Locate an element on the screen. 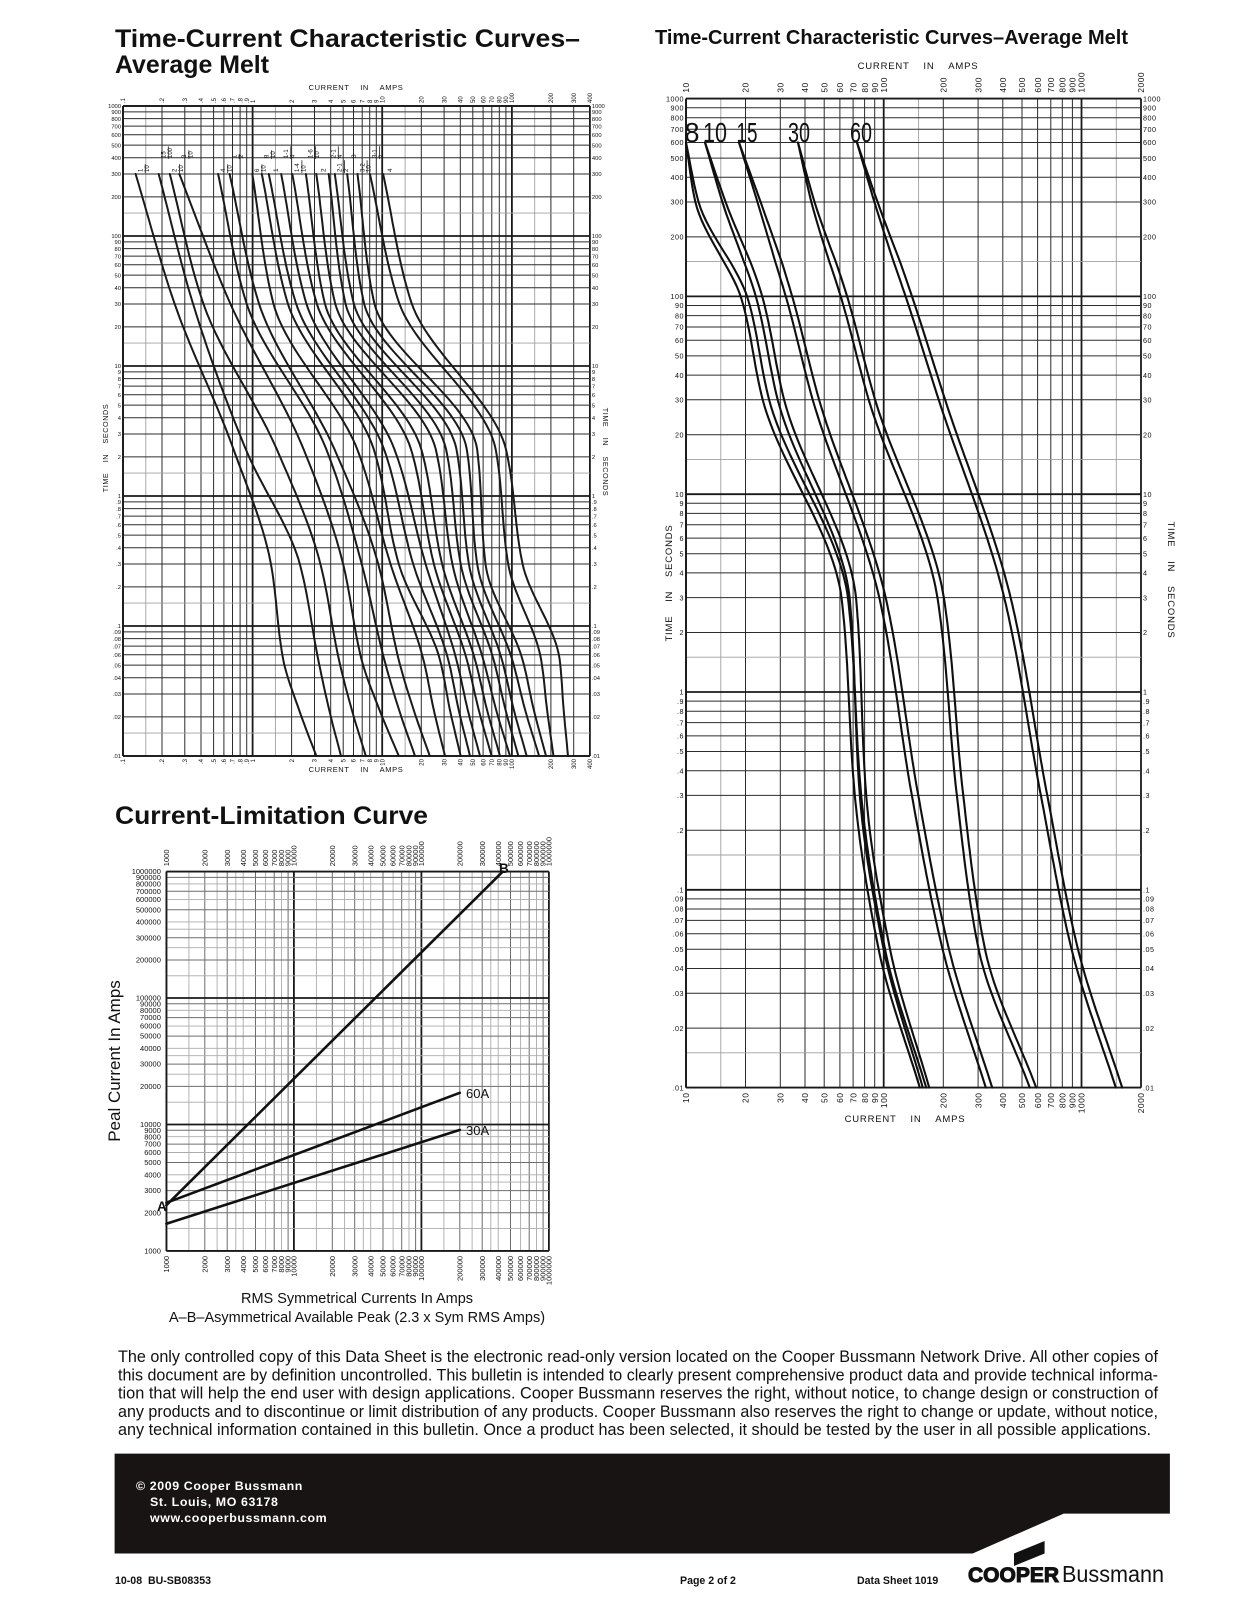 This screenshot has width=1236, height=1600. svg-text: 30 is located at coordinates (118, 305).